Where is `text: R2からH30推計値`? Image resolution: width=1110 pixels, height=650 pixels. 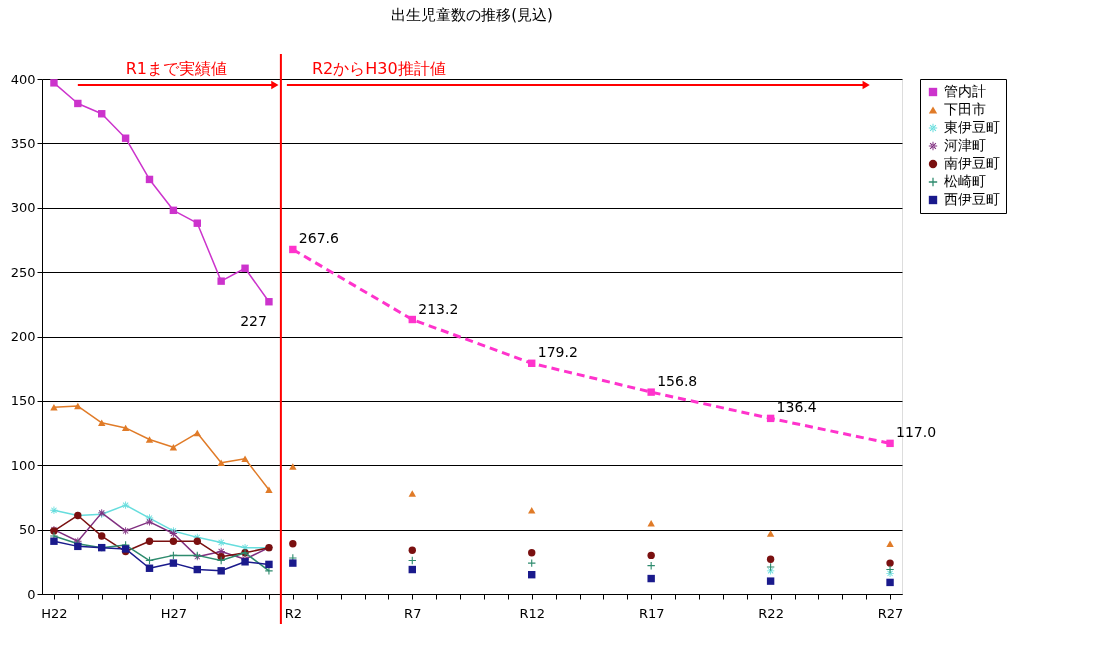
text: R2からH30推計値 is located at coordinates (378, 68).